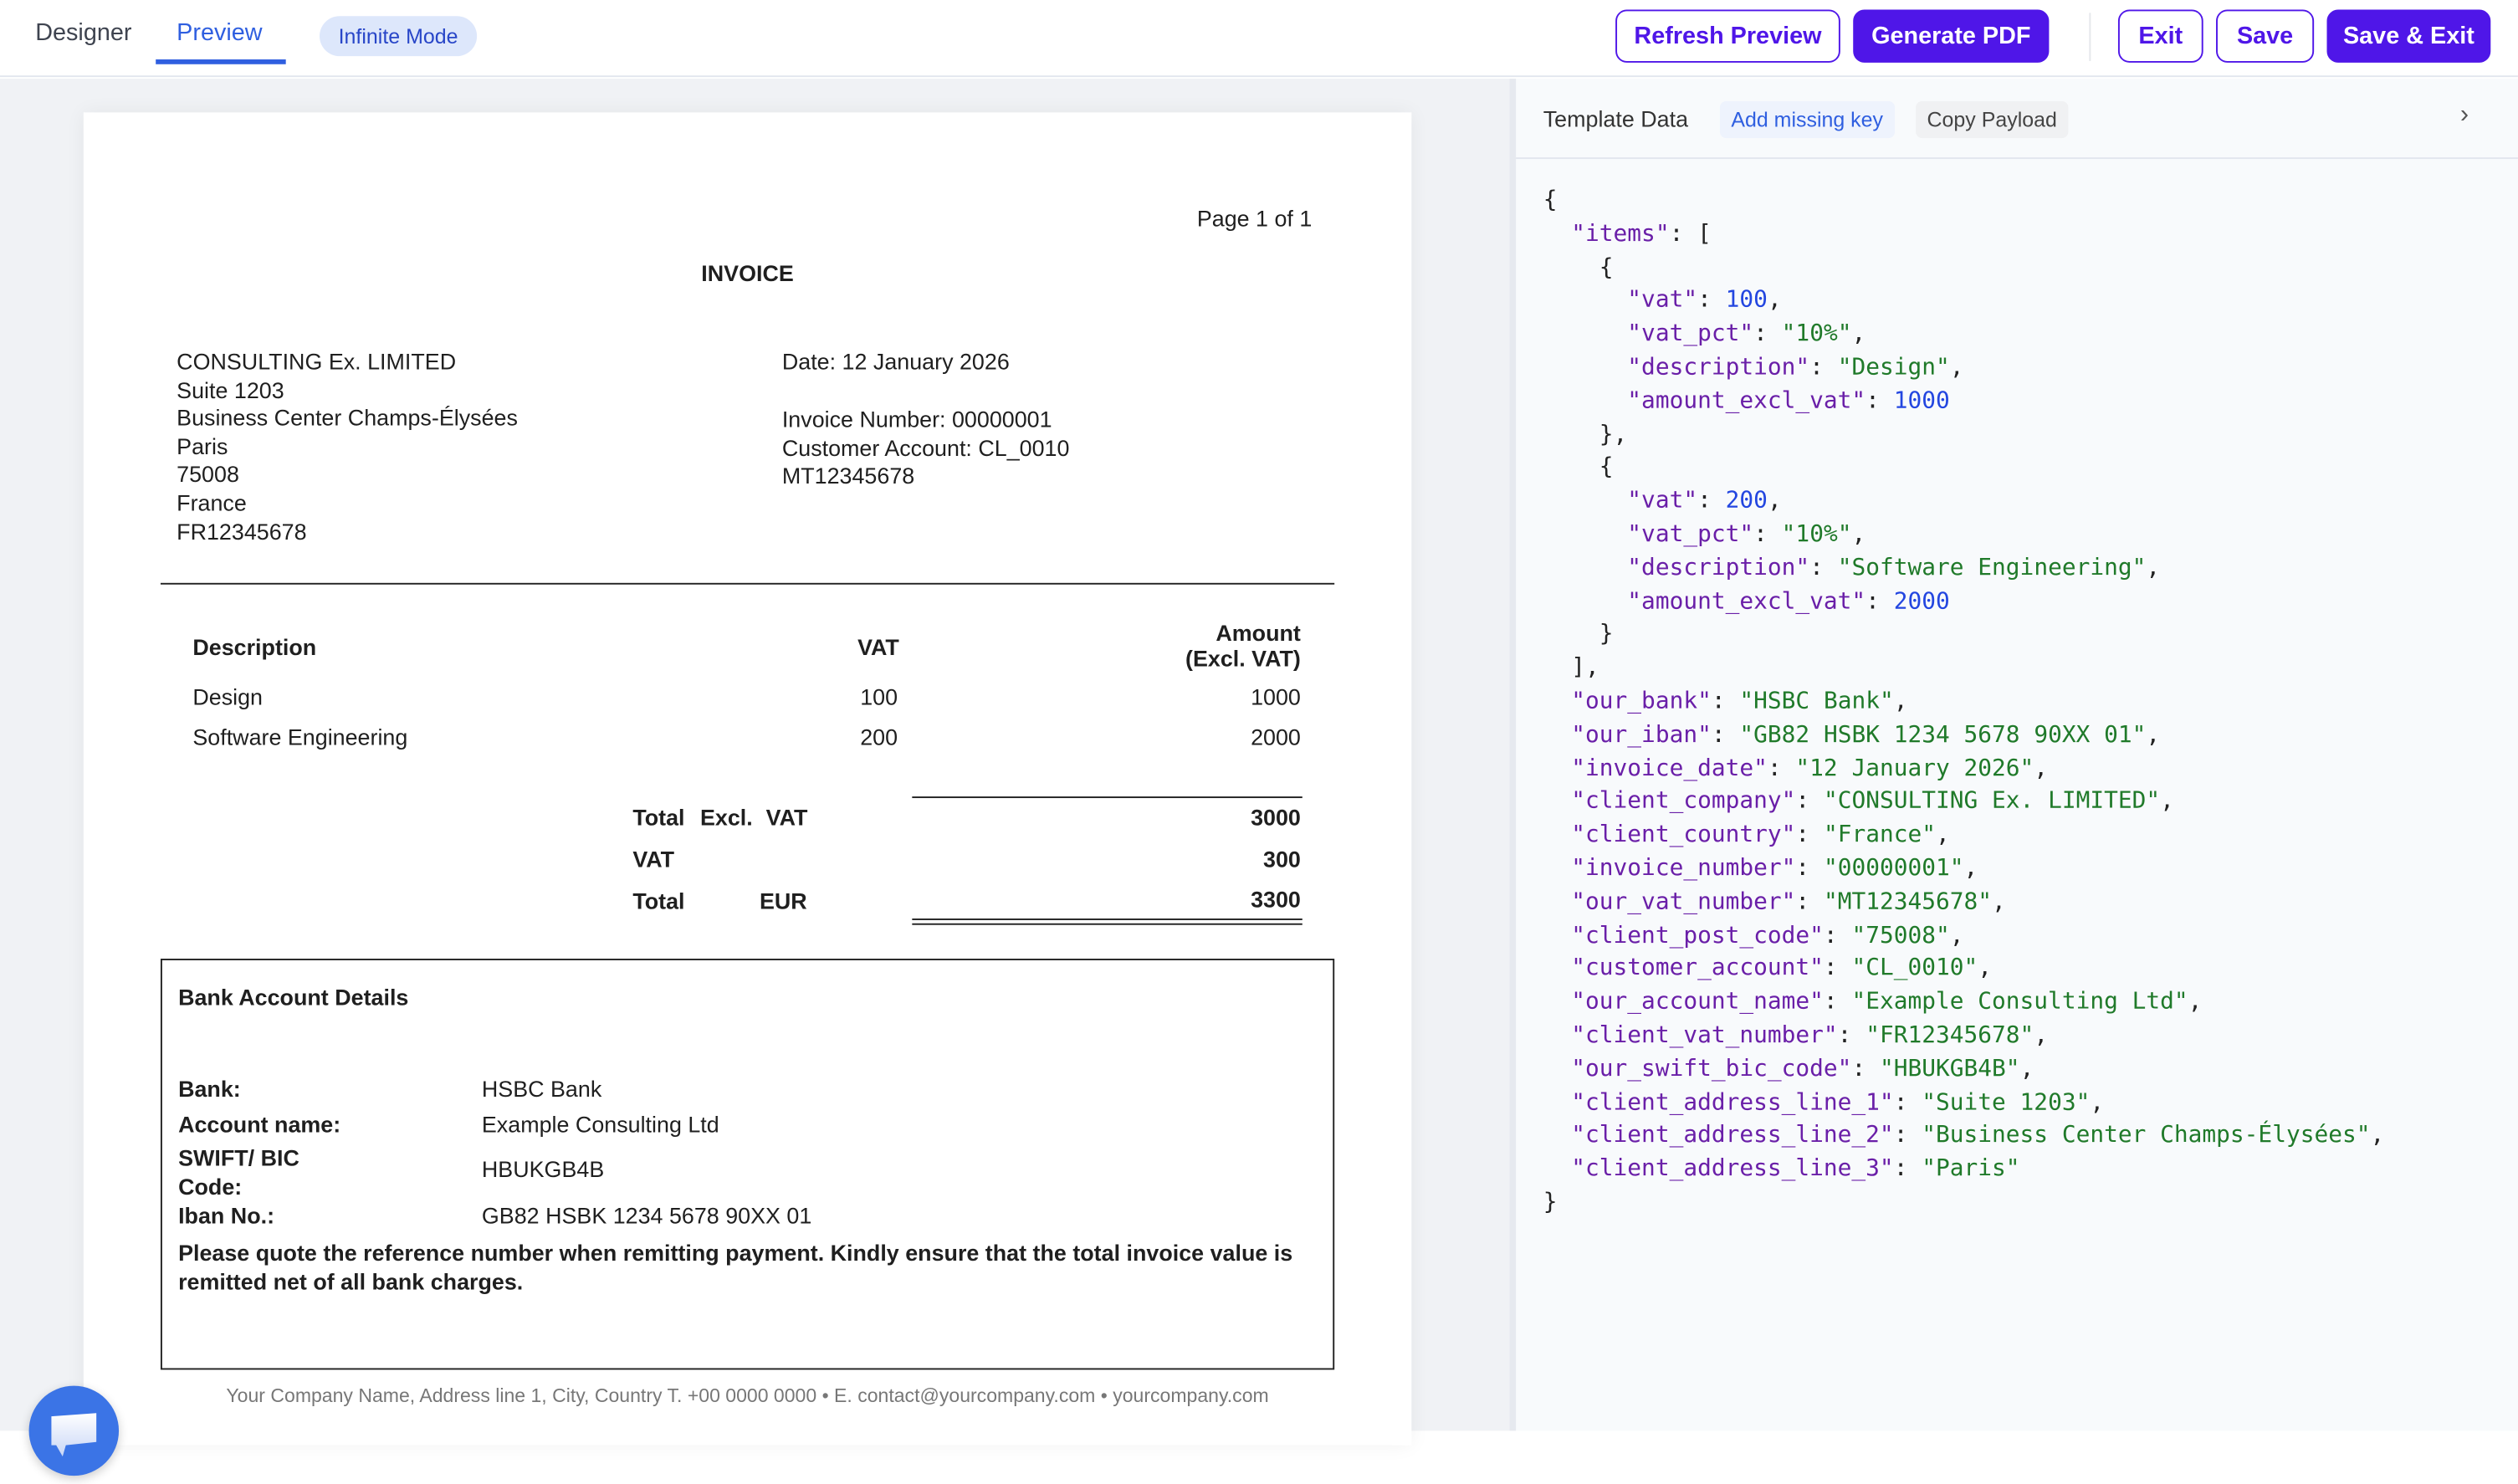 The image size is (2518, 1484). Describe the element at coordinates (1243, 658) in the screenshot. I see `amount-header-line: (Excl. VAT)` at that location.